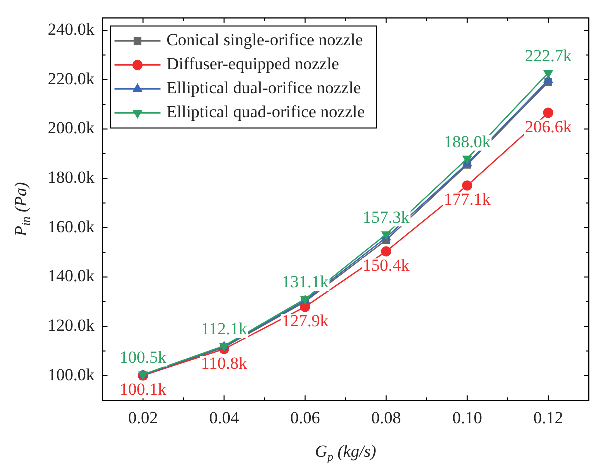 This screenshot has height=473, width=597. Describe the element at coordinates (72, 326) in the screenshot. I see `y-tick-label: 120.0k` at that location.